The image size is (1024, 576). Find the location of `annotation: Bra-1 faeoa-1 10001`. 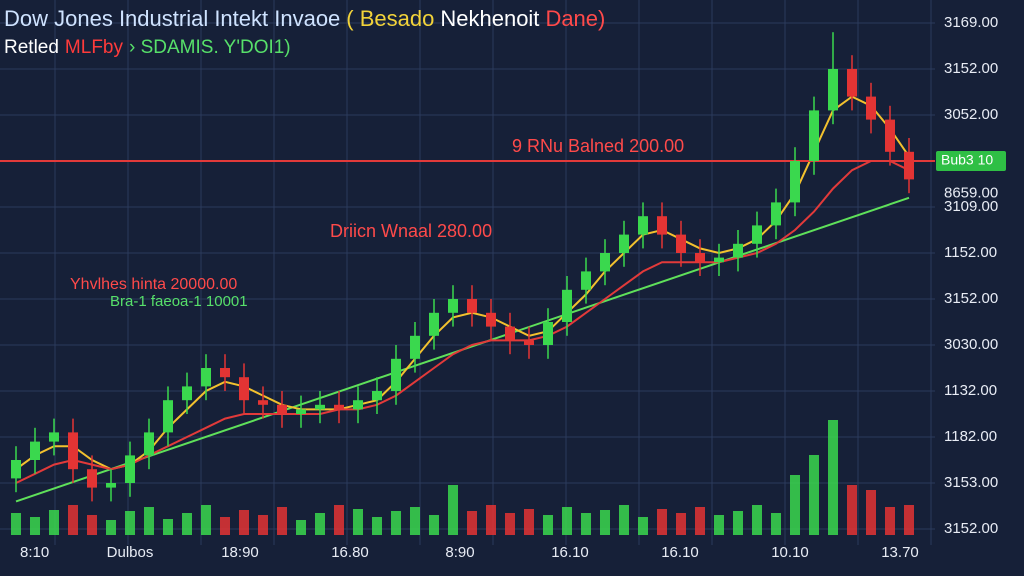

annotation: Bra-1 faeoa-1 10001 is located at coordinates (179, 301).